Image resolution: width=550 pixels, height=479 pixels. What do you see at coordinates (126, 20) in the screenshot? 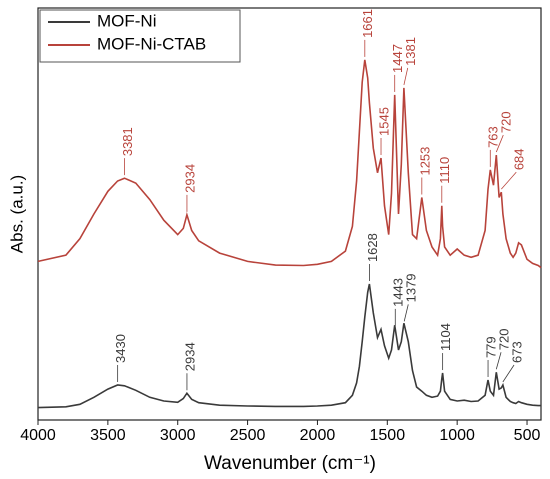
I see `legend-label: MOF-Ni` at bounding box center [126, 20].